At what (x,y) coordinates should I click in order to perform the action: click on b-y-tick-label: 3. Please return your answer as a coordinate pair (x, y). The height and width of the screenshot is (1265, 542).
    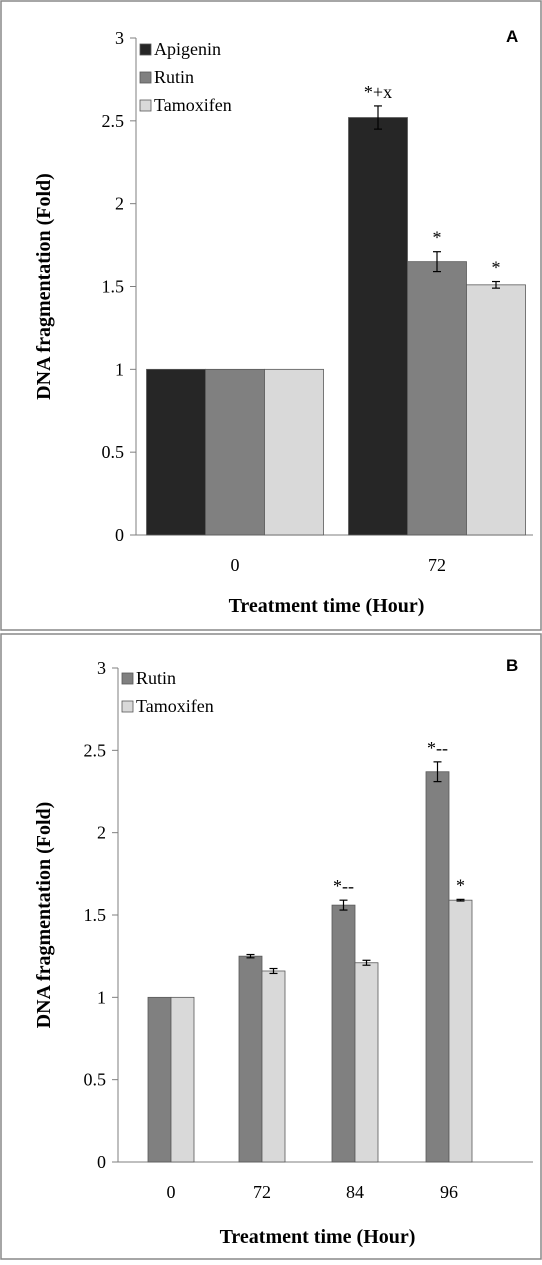
    Looking at the image, I should click on (101, 668).